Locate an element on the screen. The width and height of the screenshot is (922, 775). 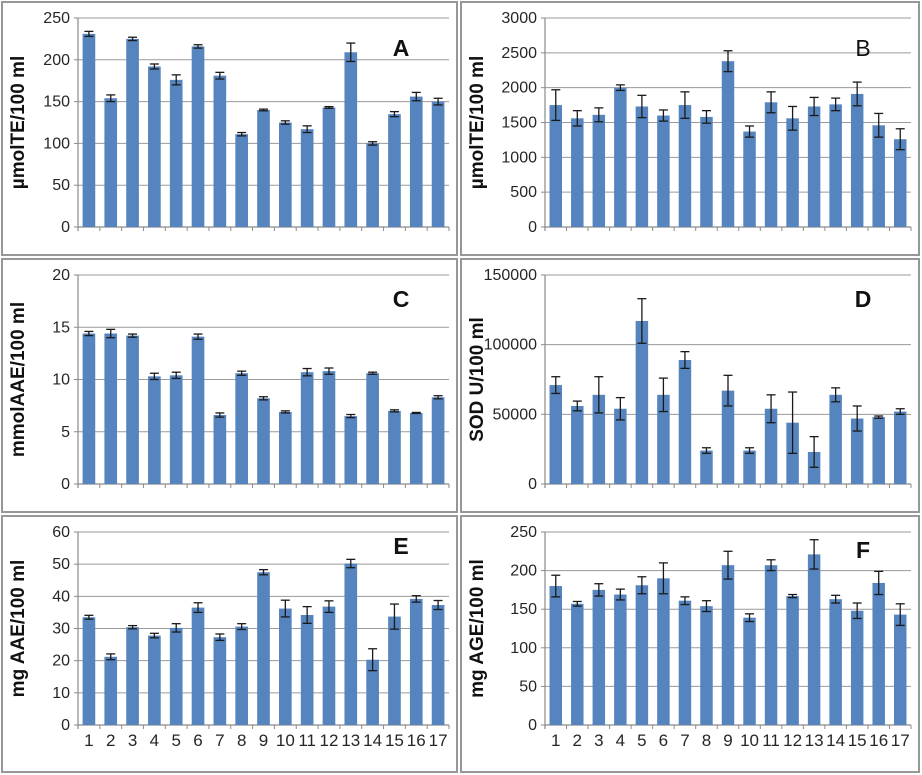
y-tick-label: 250 is located at coordinates (56, 18).